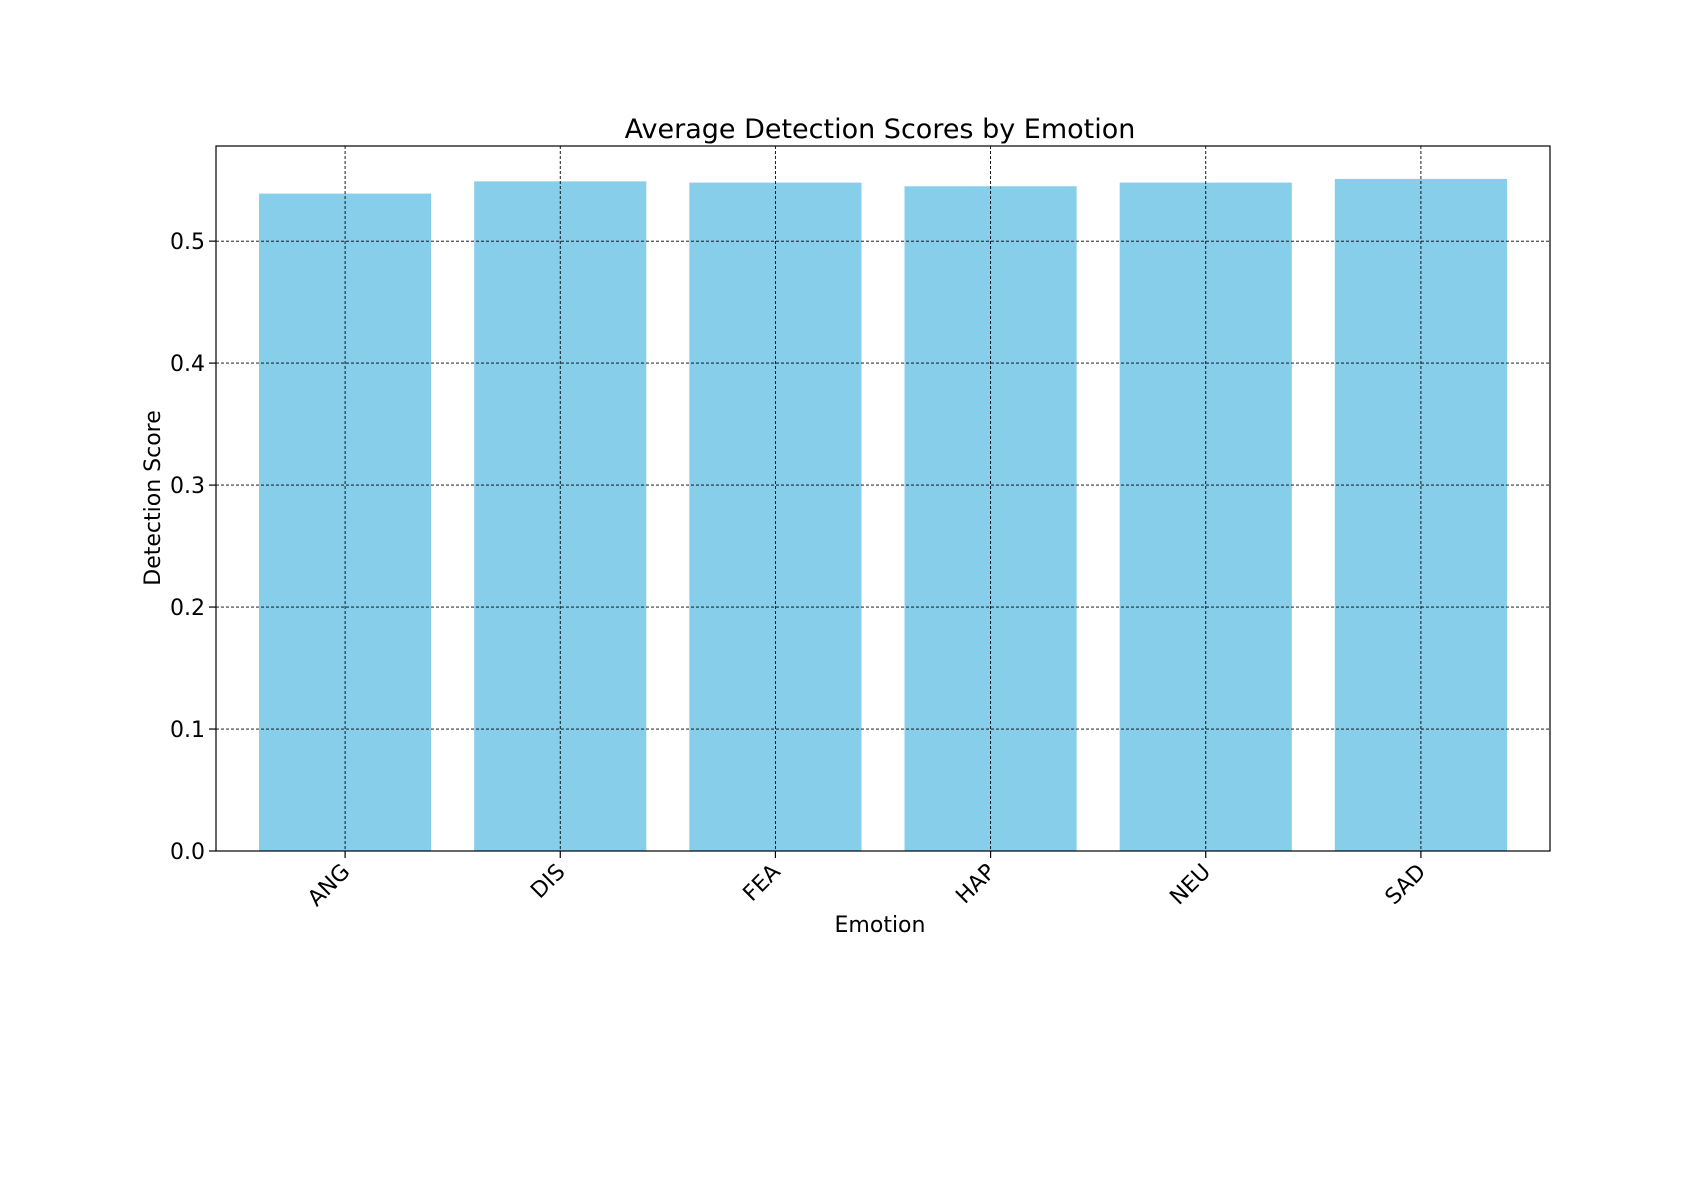  I want to click on x-tick-label-neu: NEU, so click(1190, 885).